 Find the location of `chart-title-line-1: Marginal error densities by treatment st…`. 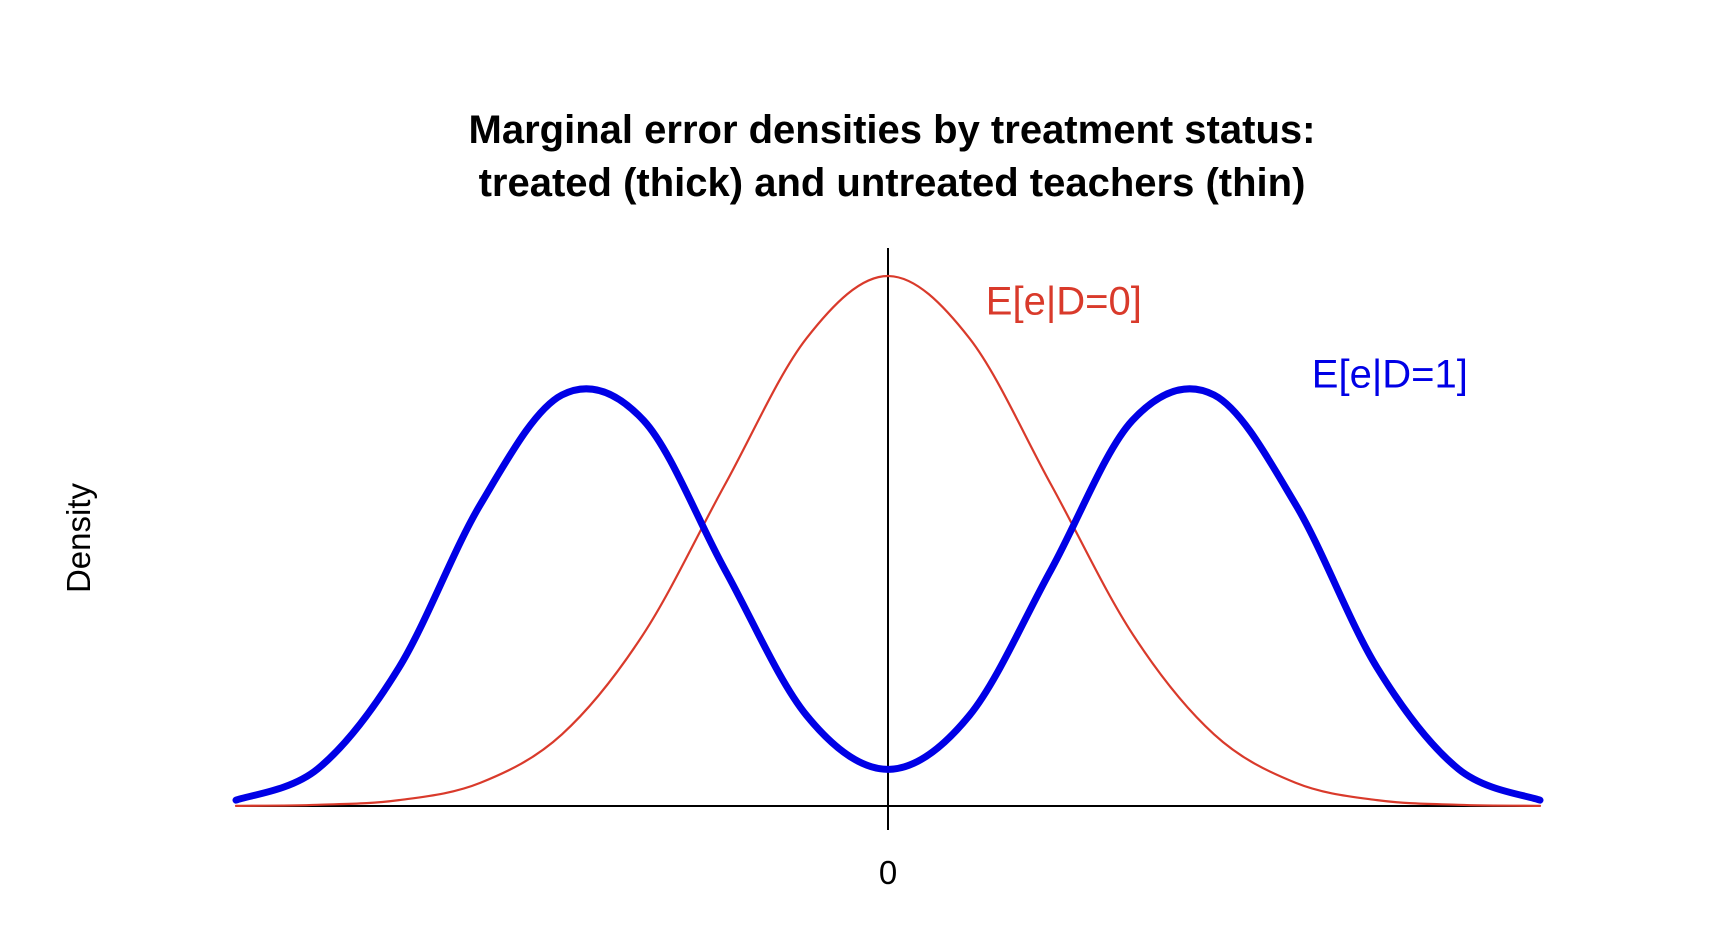

chart-title-line-1: Marginal error densities by treatment st… is located at coordinates (892, 130).